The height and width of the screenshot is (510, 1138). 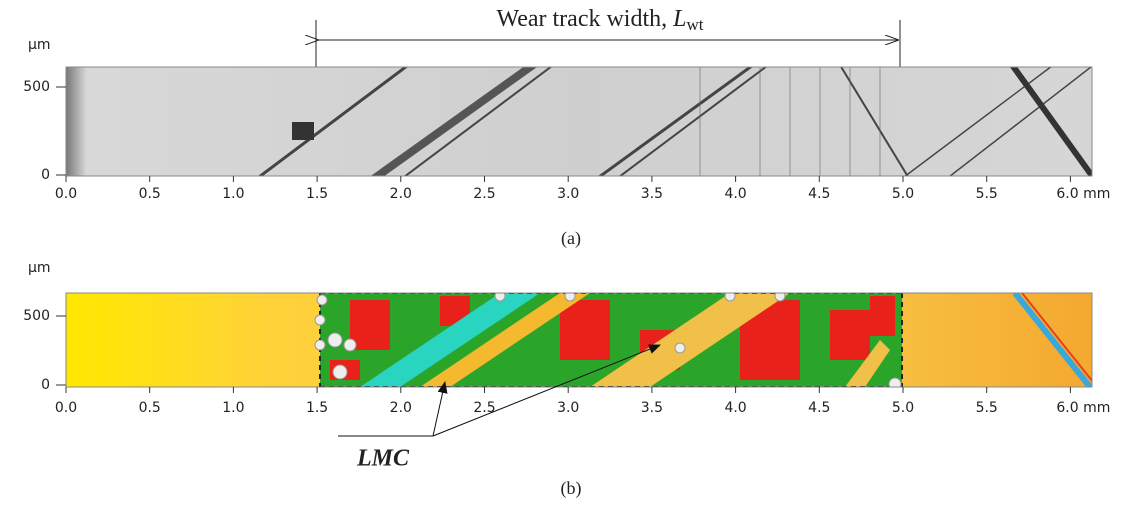 What do you see at coordinates (679, 19) in the screenshot?
I see `title-symbol: L` at bounding box center [679, 19].